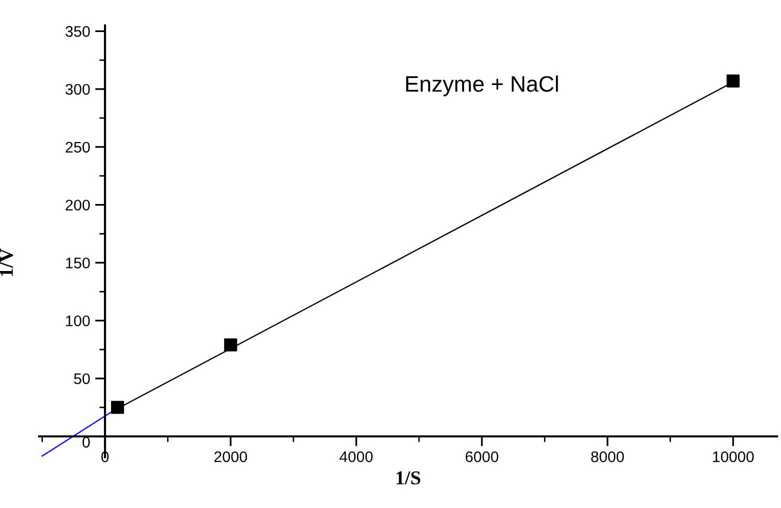 Image resolution: width=781 pixels, height=508 pixels. What do you see at coordinates (78, 205) in the screenshot?
I see `y-tick-label: 200` at bounding box center [78, 205].